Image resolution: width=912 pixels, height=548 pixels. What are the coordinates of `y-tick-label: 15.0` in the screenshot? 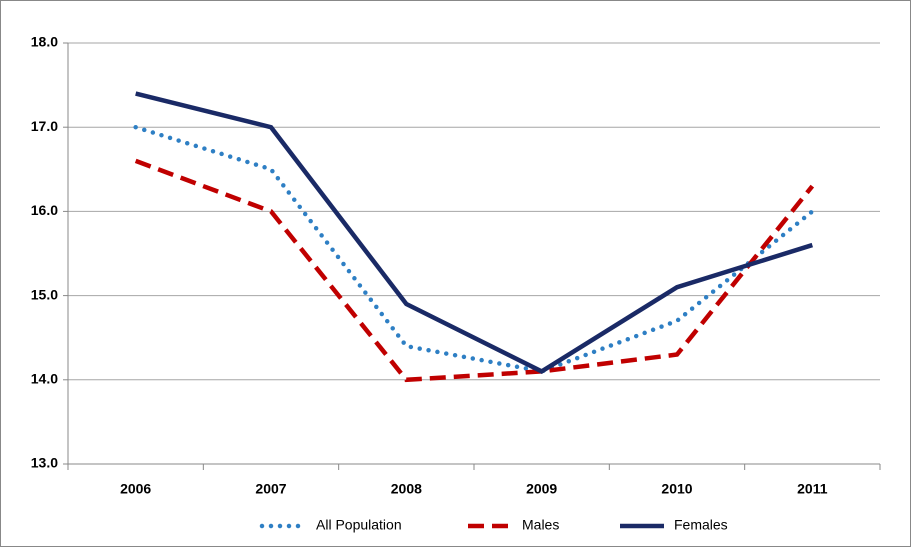 It's located at (44, 294).